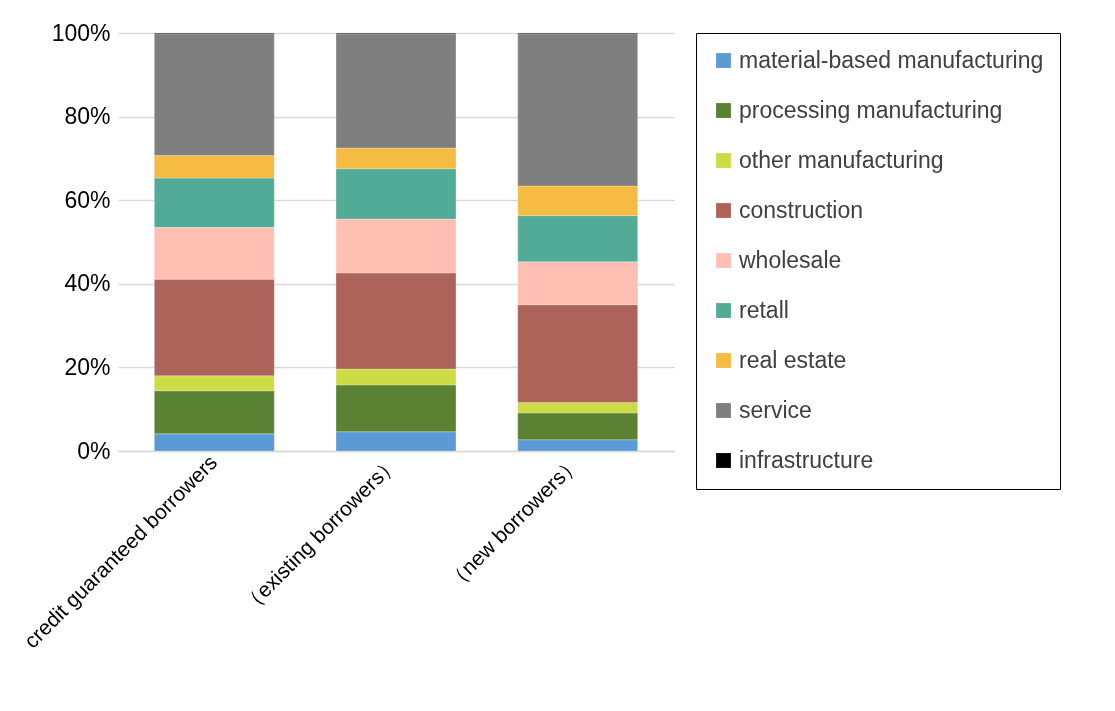 The width and height of the screenshot is (1115, 711). What do you see at coordinates (94, 450) in the screenshot?
I see `y-tick-label: 0%` at bounding box center [94, 450].